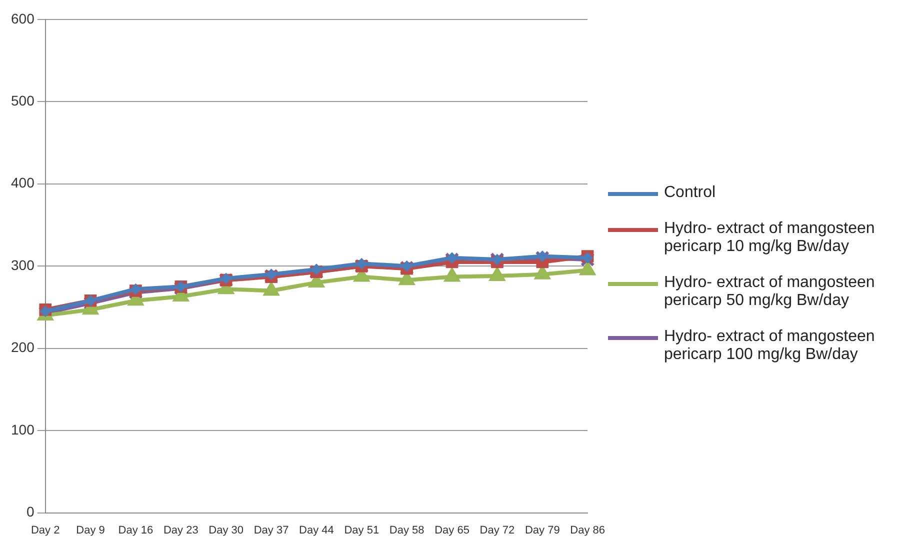 Image resolution: width=901 pixels, height=548 pixels. Describe the element at coordinates (23, 182) in the screenshot. I see `y-tick-label: 400` at that location.